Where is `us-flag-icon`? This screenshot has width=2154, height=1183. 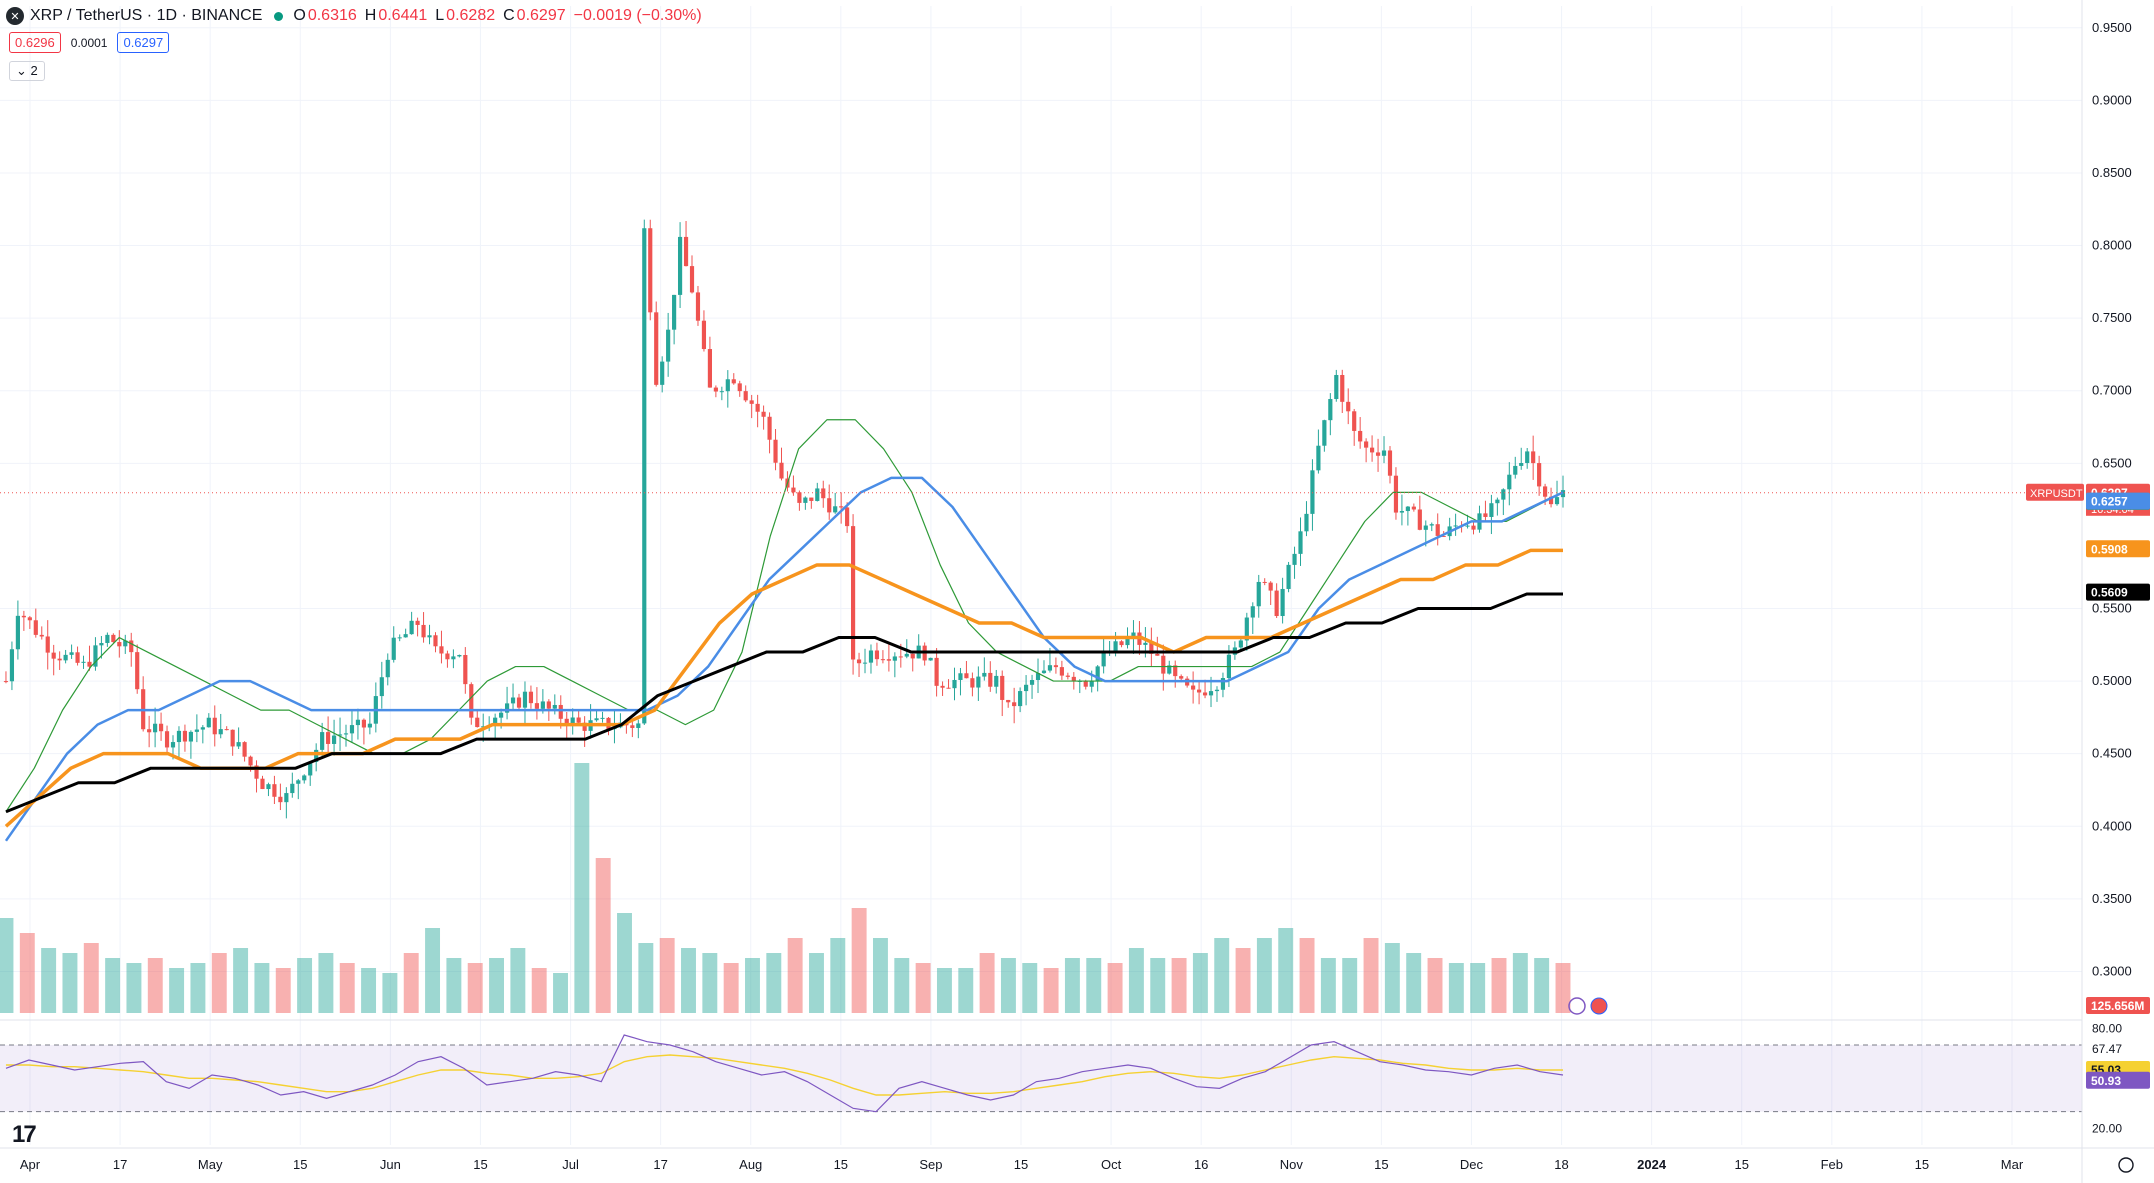 us-flag-icon is located at coordinates (1599, 1006).